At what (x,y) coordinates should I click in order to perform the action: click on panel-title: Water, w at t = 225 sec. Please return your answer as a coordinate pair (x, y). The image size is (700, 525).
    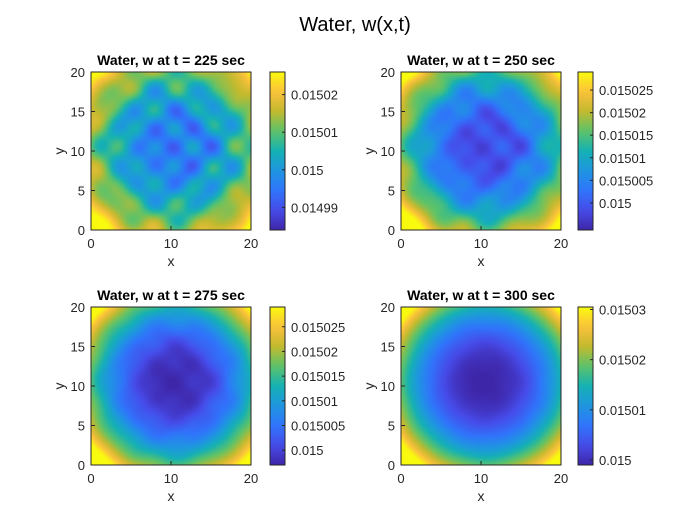
    Looking at the image, I should click on (171, 60).